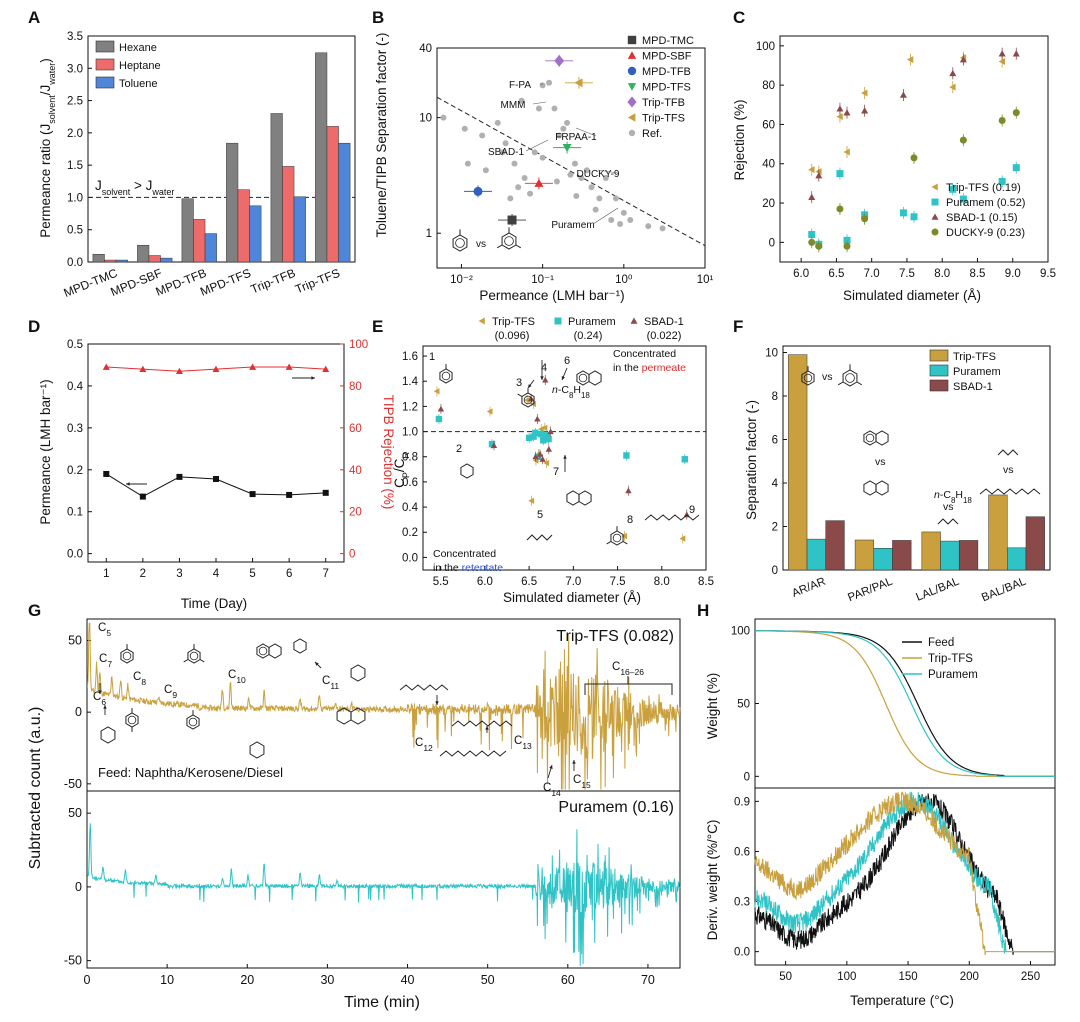 The image size is (1080, 1022). Describe the element at coordinates (98, 258) in the screenshot. I see `bar-hexane-mpd-tmc` at that location.